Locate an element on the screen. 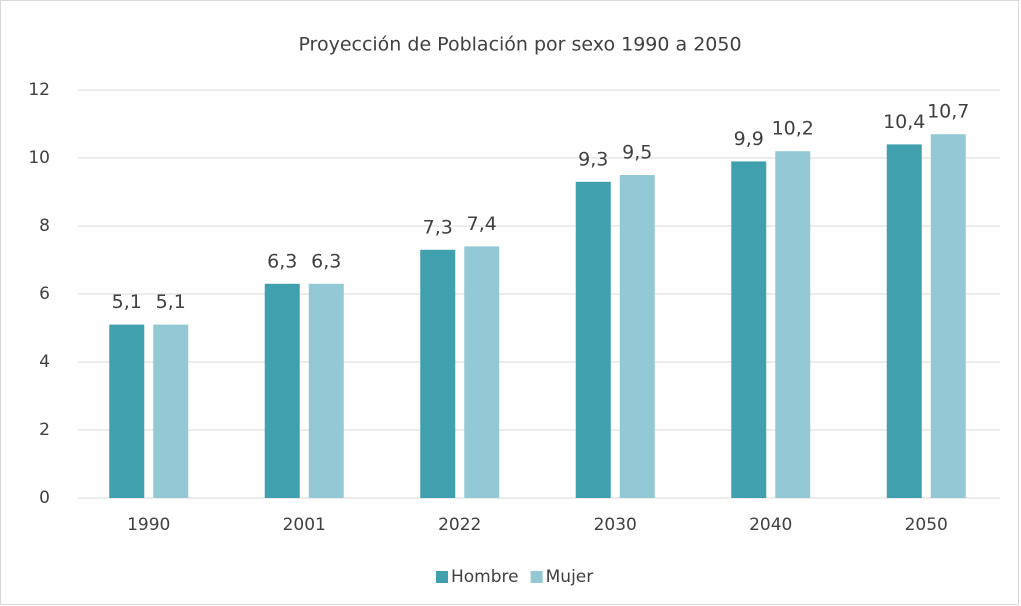  y-tick-label: 0 is located at coordinates (44, 498).